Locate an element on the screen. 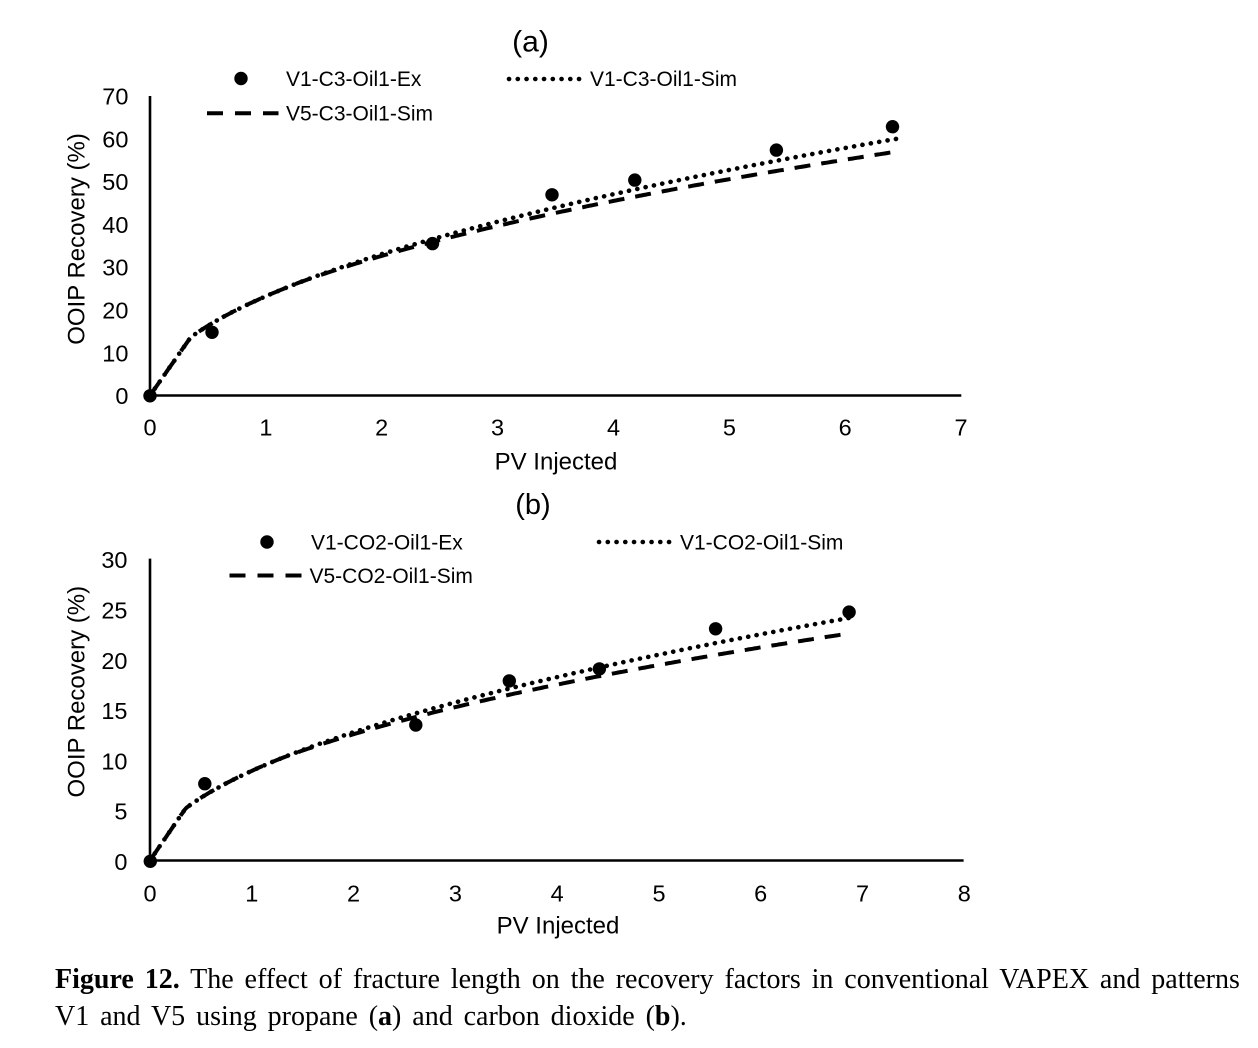 This screenshot has width=1258, height=1048. svg-text: 50 is located at coordinates (115, 182).